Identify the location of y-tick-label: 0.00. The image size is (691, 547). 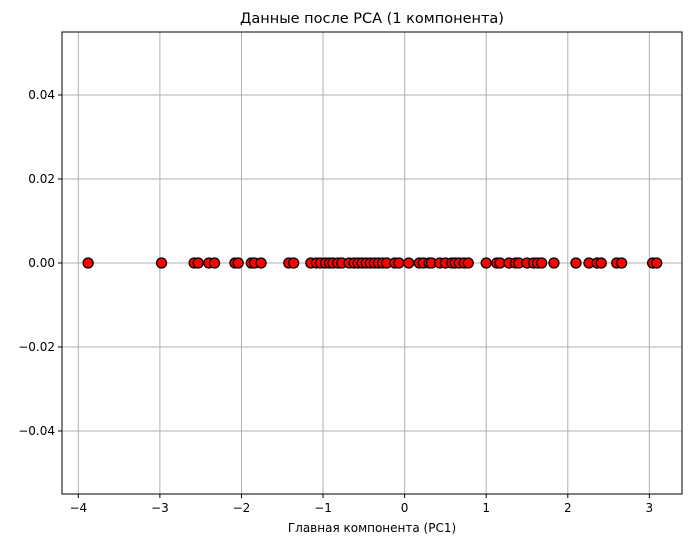
(41, 263).